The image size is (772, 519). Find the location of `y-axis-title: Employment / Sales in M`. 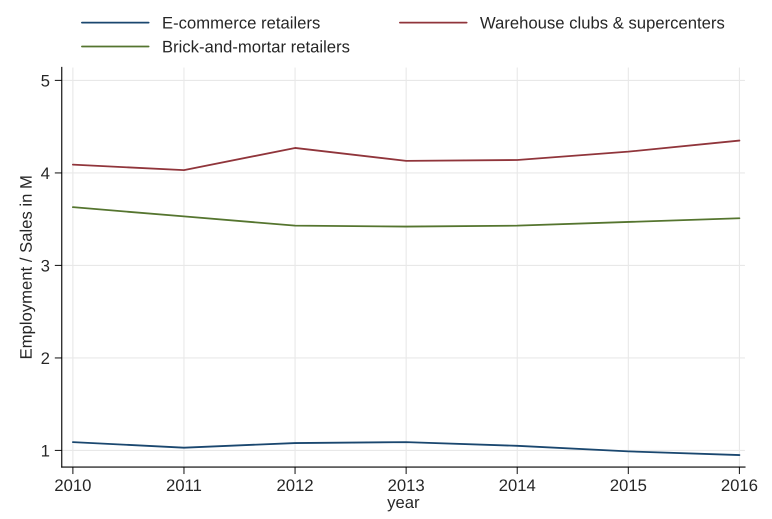

y-axis-title: Employment / Sales in M is located at coordinates (28, 267).